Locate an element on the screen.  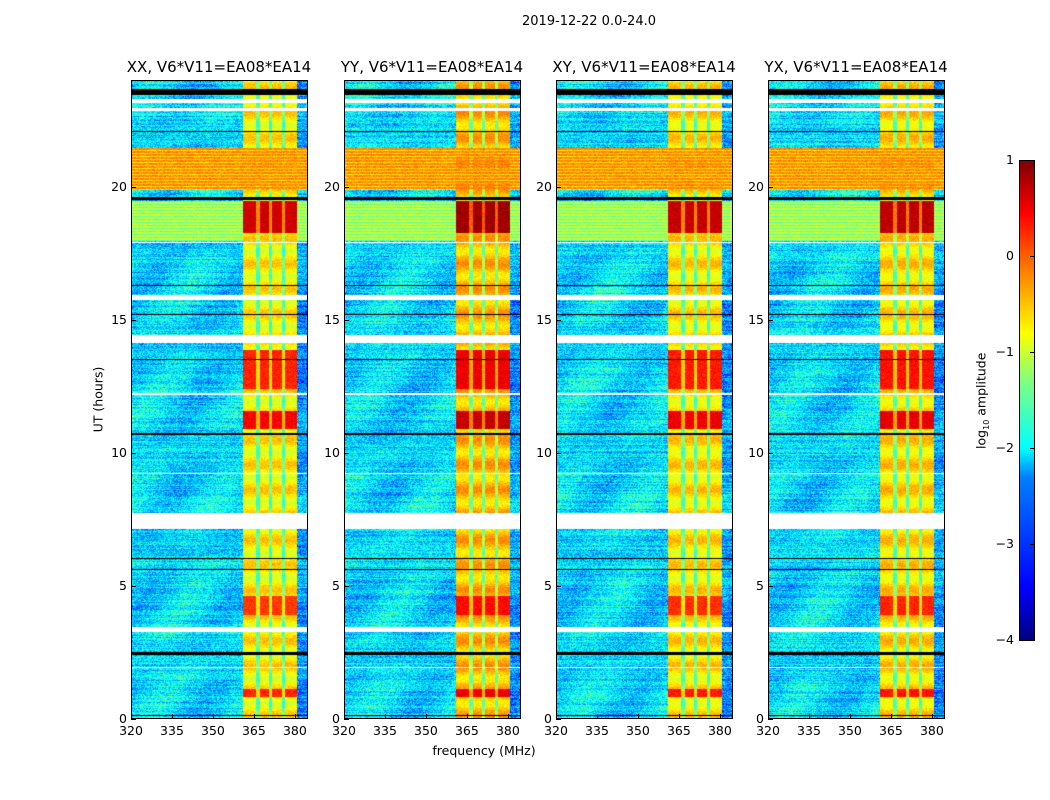
x-axis-label: frequency (MHz) is located at coordinates (484, 750).